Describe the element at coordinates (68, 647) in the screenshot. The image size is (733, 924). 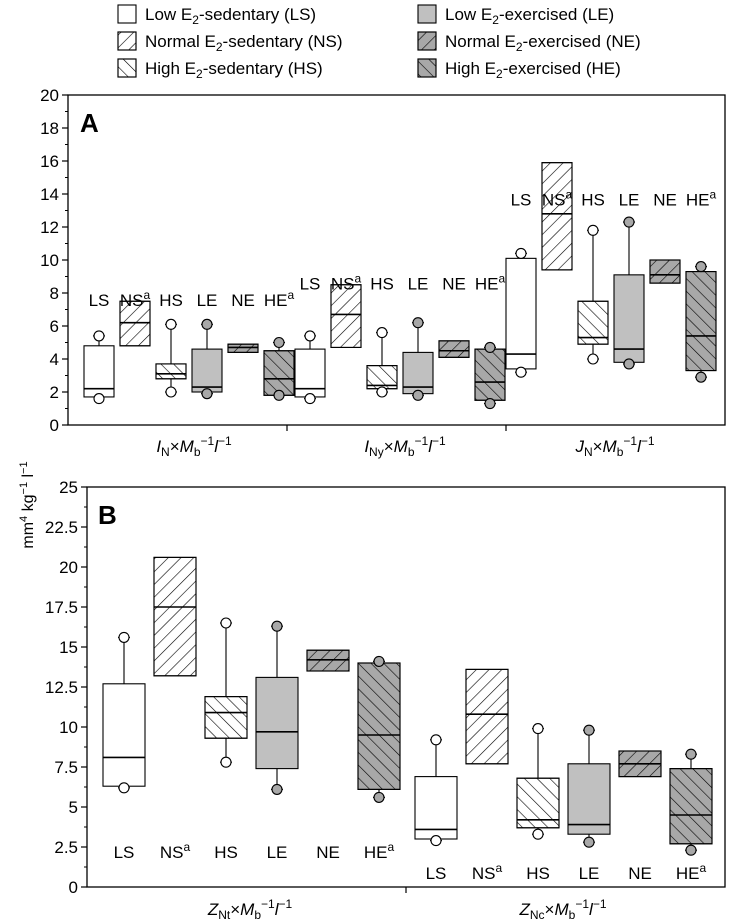
I see `panel-b-ytick-label: 15` at that location.